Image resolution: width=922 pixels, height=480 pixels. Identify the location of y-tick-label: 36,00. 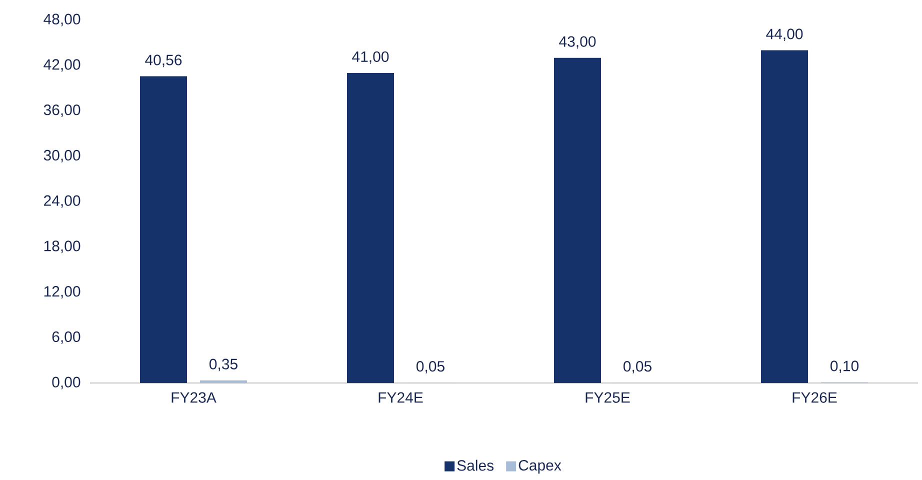
(62, 110).